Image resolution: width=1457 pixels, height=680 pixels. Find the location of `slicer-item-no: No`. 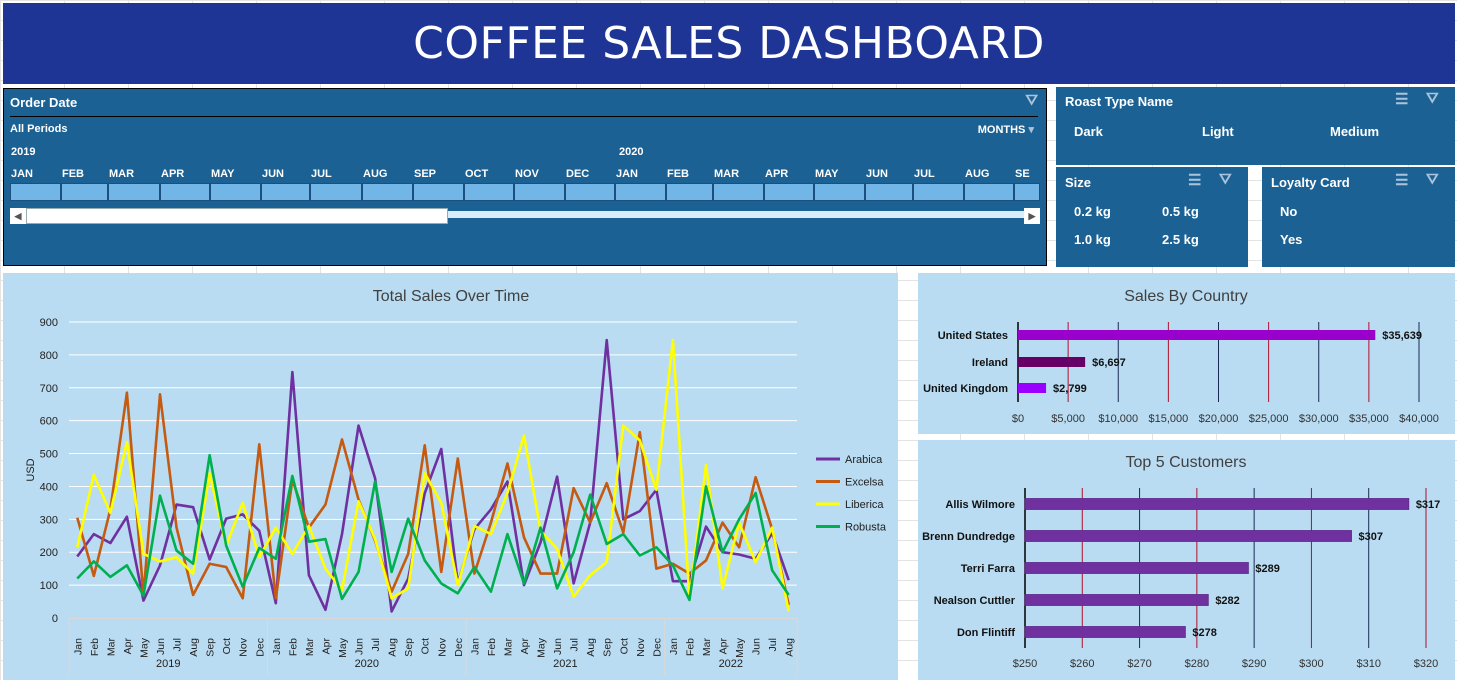

slicer-item-no: No is located at coordinates (1289, 211).